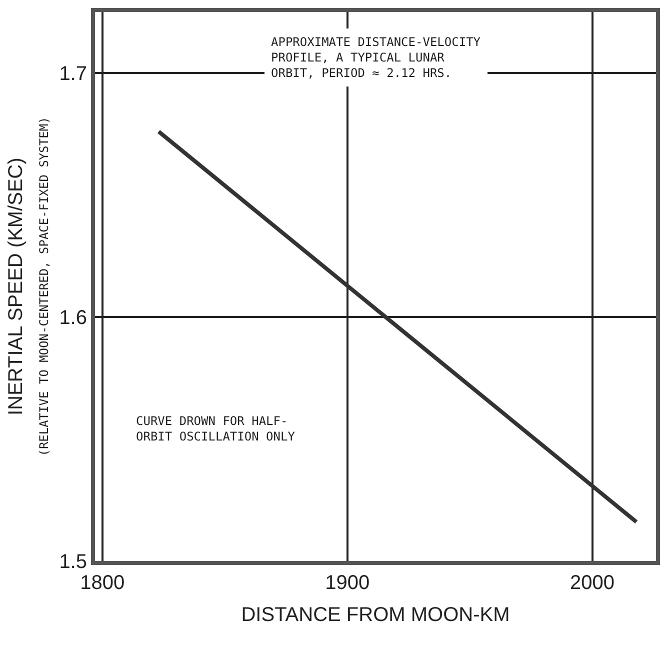 The width and height of the screenshot is (668, 646). I want to click on x-tick-label: 2000, so click(592, 583).